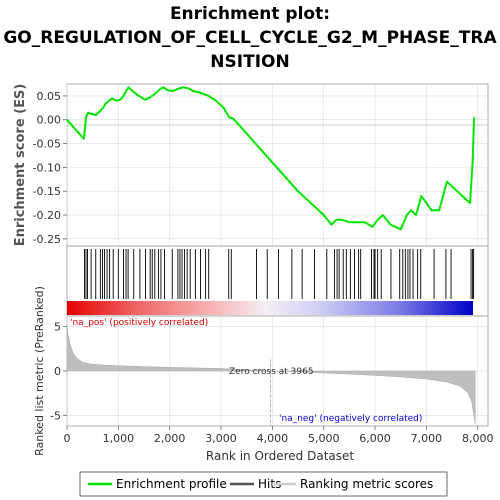  What do you see at coordinates (269, 484) in the screenshot?
I see `legend-hits-label: Hits` at bounding box center [269, 484].